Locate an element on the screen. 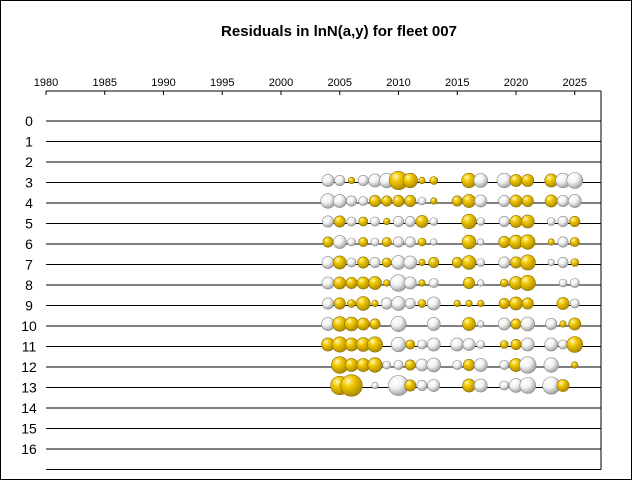  x-tick-label: 1980 is located at coordinates (46, 83).